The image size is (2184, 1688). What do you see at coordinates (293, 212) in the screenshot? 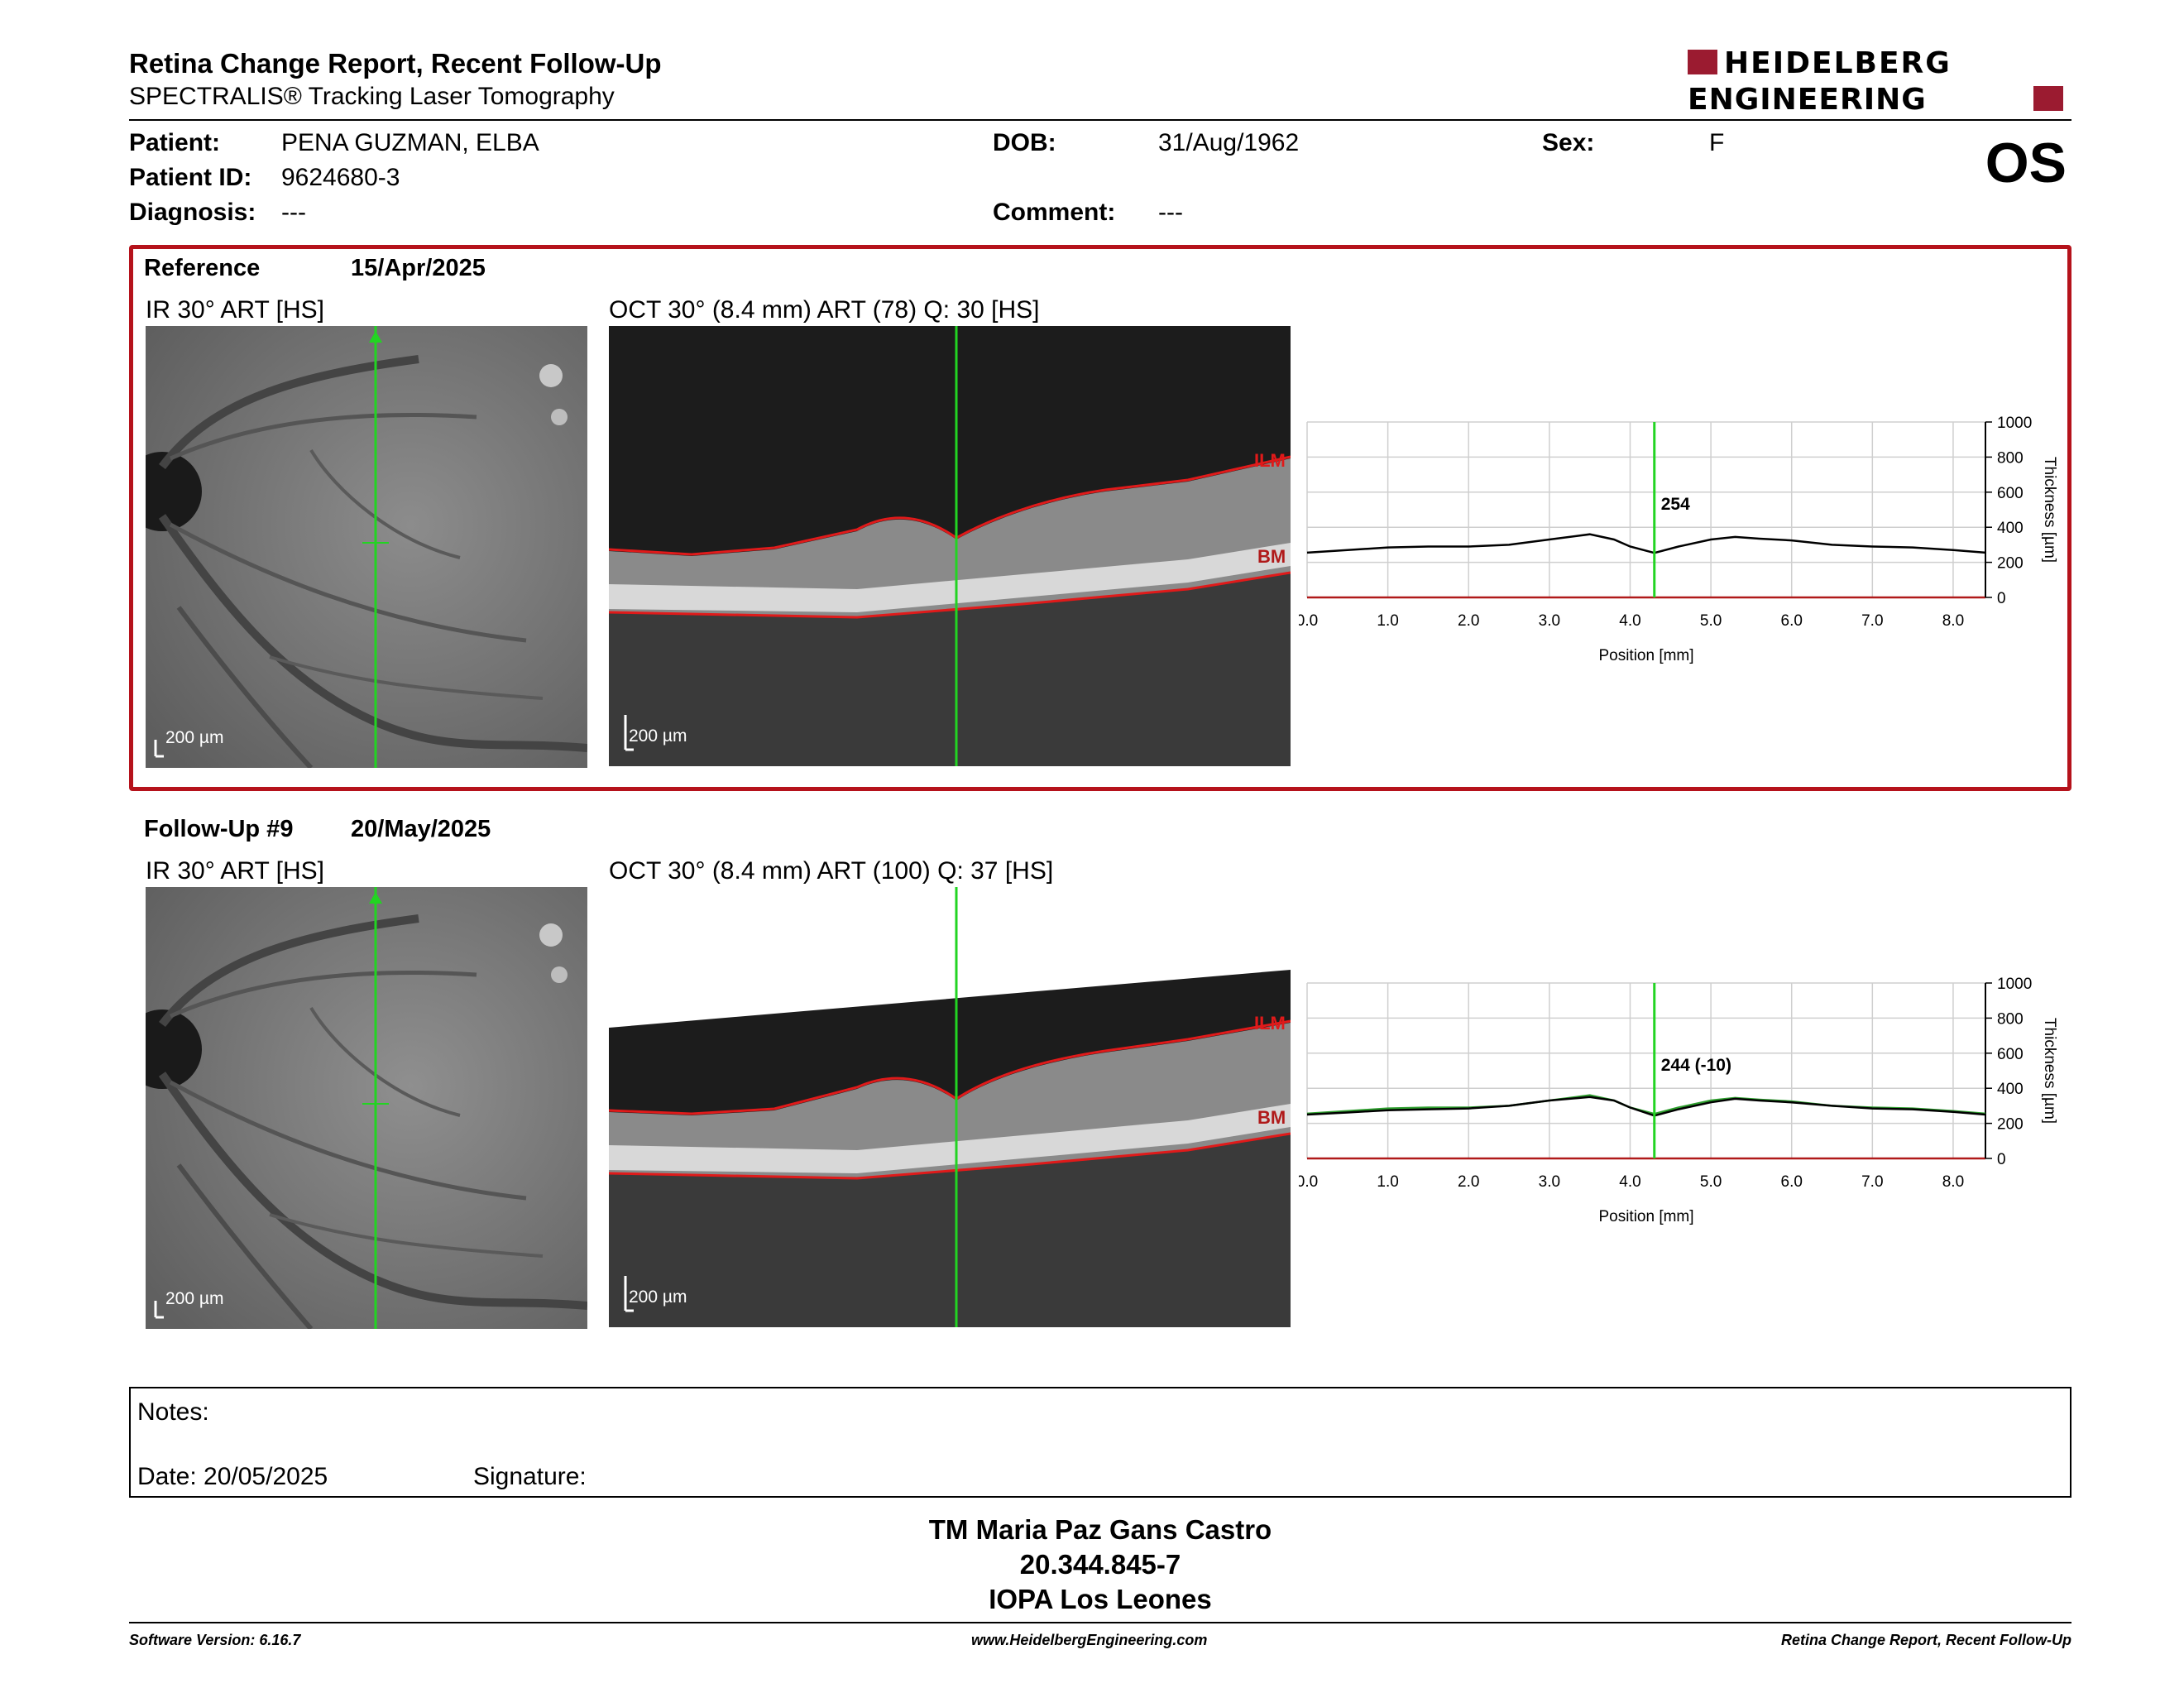
I see `diagnosis-value: ---` at bounding box center [293, 212].